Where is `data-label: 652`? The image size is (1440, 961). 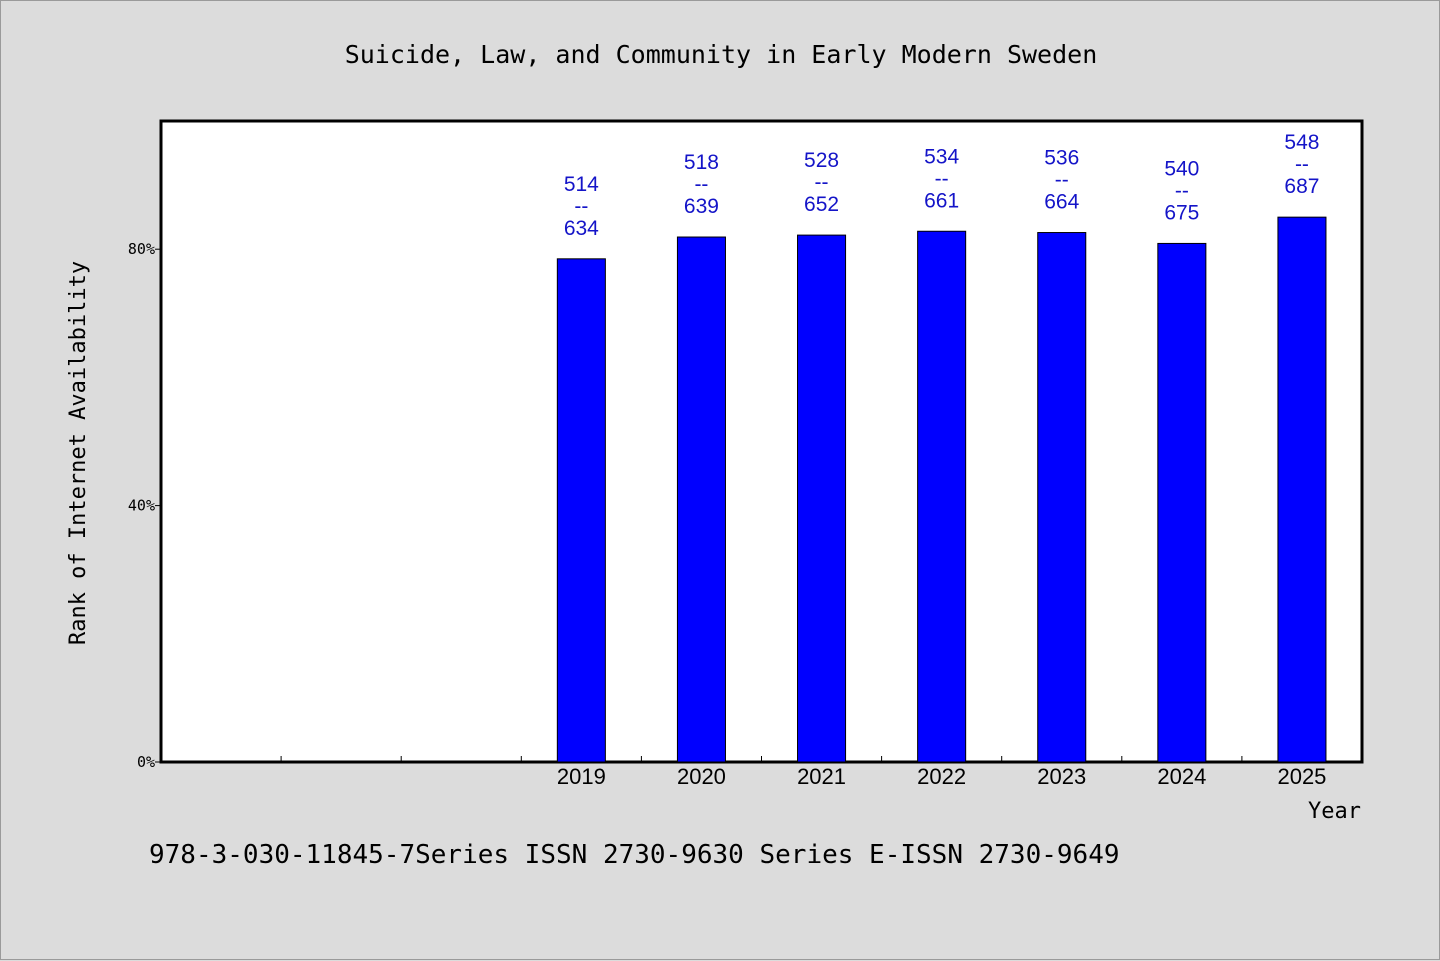
data-label: 652 is located at coordinates (821, 204).